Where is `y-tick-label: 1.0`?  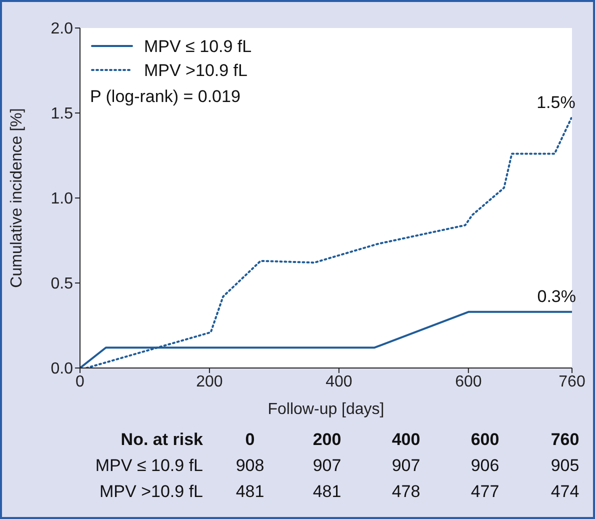 y-tick-label: 1.0 is located at coordinates (62, 199).